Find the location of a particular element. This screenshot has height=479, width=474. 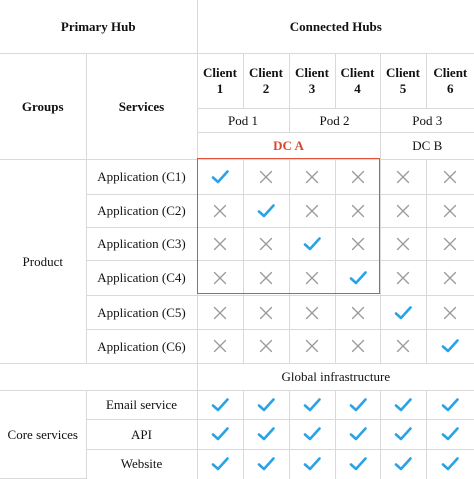

service-name: Website is located at coordinates (142, 463).